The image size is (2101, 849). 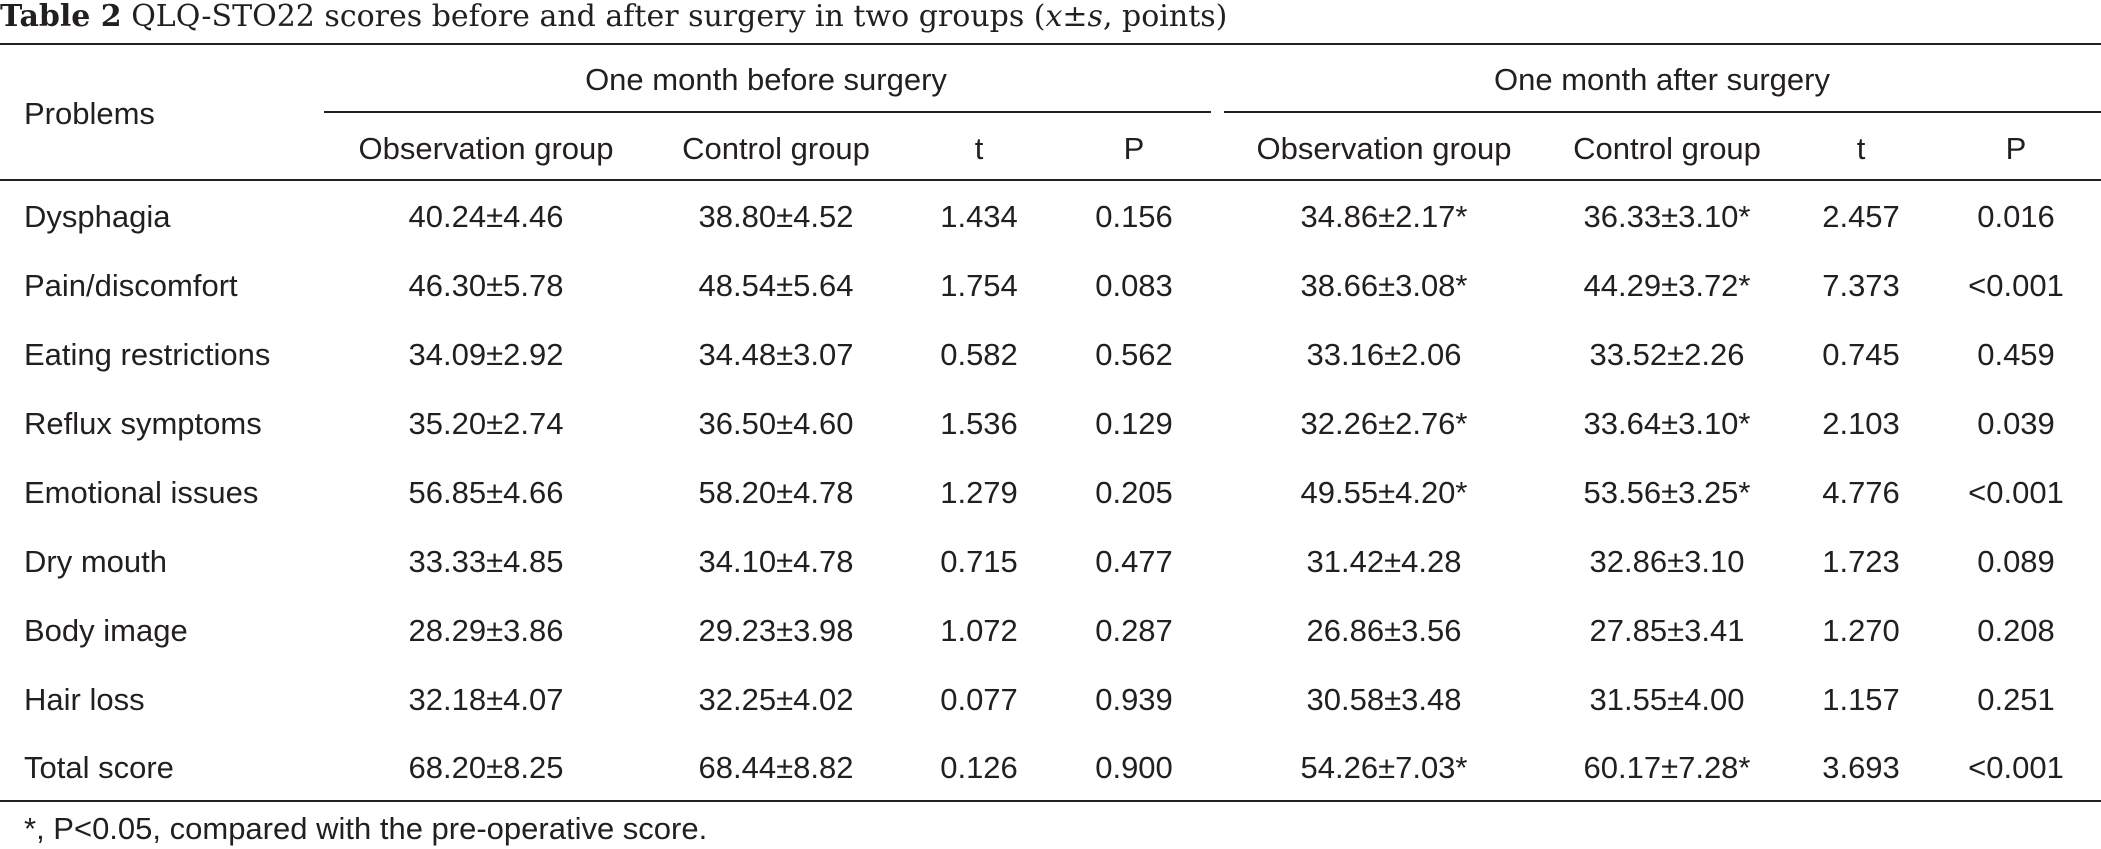 What do you see at coordinates (776, 492) in the screenshot?
I see `table-cell: 58.20±4.78` at bounding box center [776, 492].